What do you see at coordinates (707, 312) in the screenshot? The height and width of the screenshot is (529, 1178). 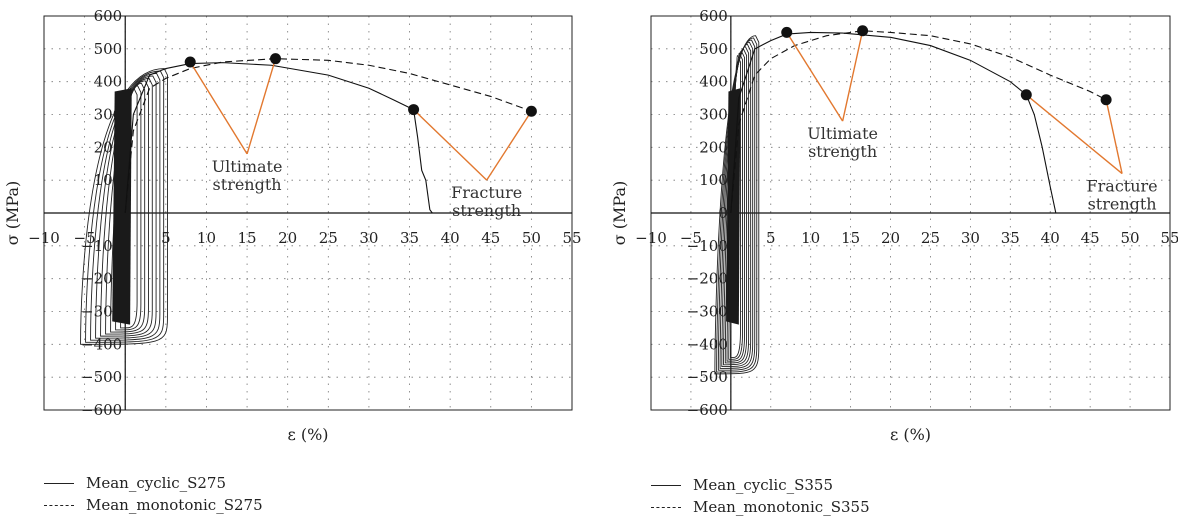 I see `y-tick-label: −300` at bounding box center [707, 312].